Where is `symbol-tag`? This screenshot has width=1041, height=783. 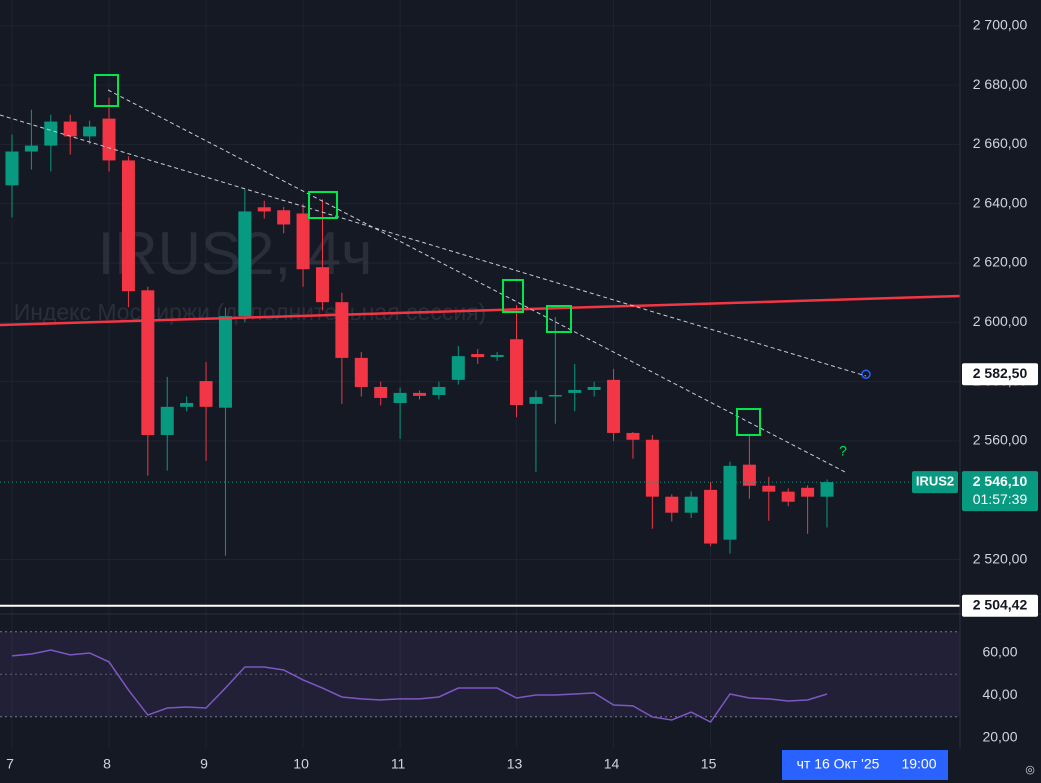 symbol-tag is located at coordinates (935, 482).